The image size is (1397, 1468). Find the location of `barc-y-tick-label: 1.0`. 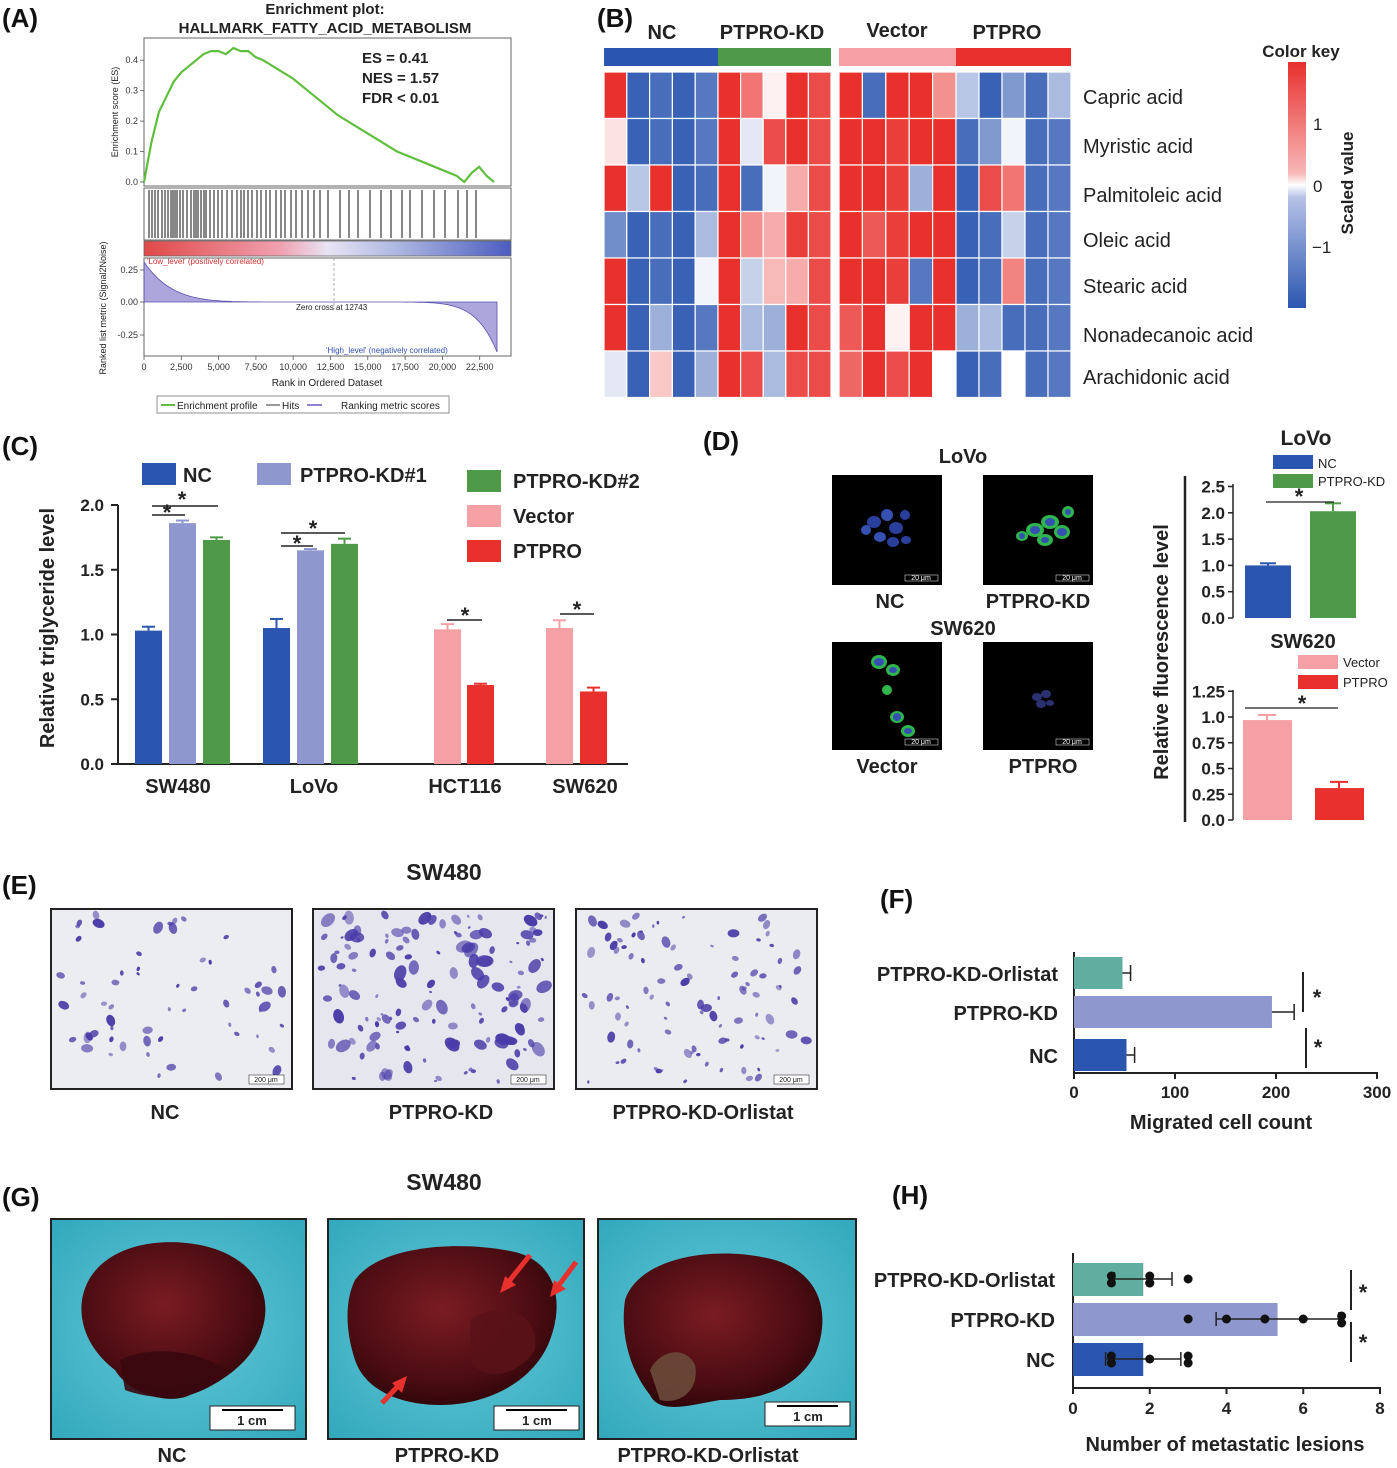

barc-y-tick-label: 1.0 is located at coordinates (92, 635).